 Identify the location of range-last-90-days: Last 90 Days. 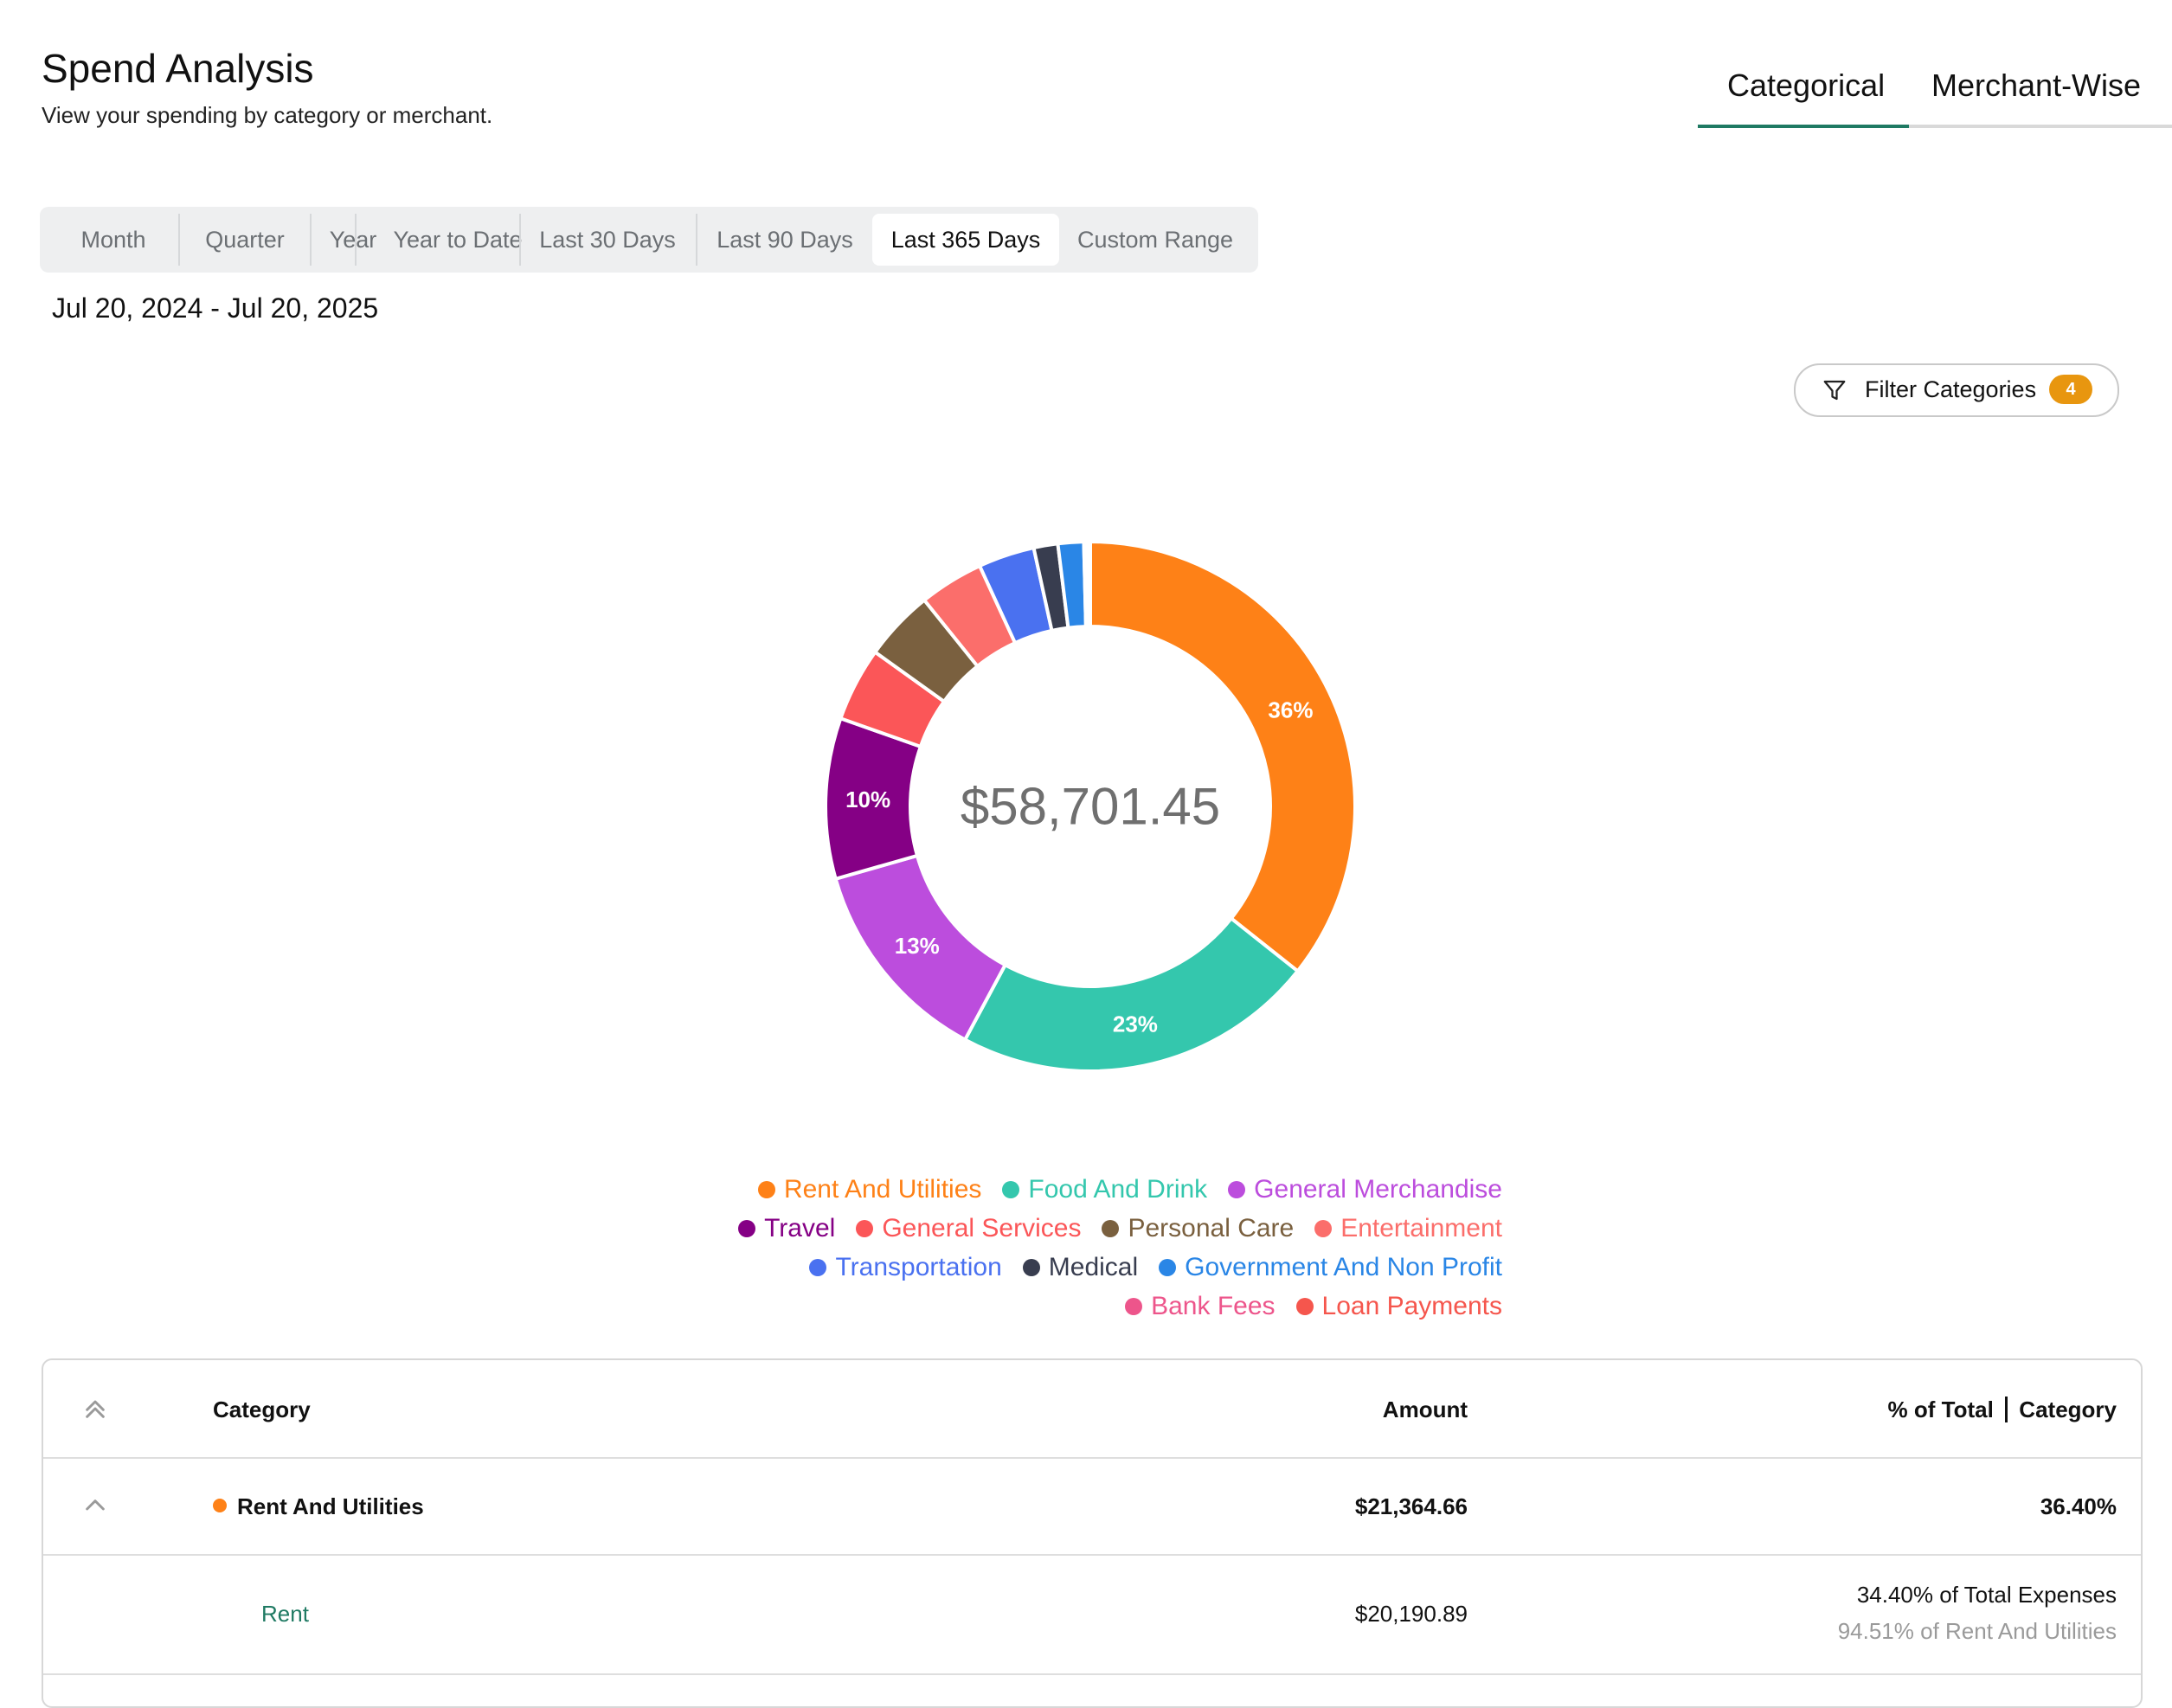
(785, 240).